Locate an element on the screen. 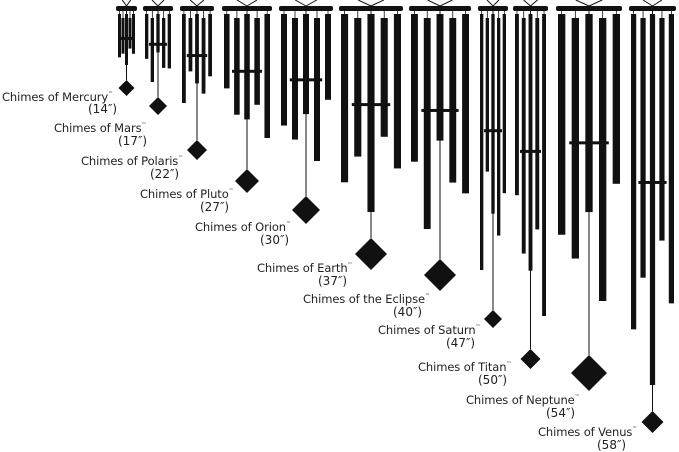 The height and width of the screenshot is (452, 679). chime-name: Chimes of Orion is located at coordinates (240, 227).